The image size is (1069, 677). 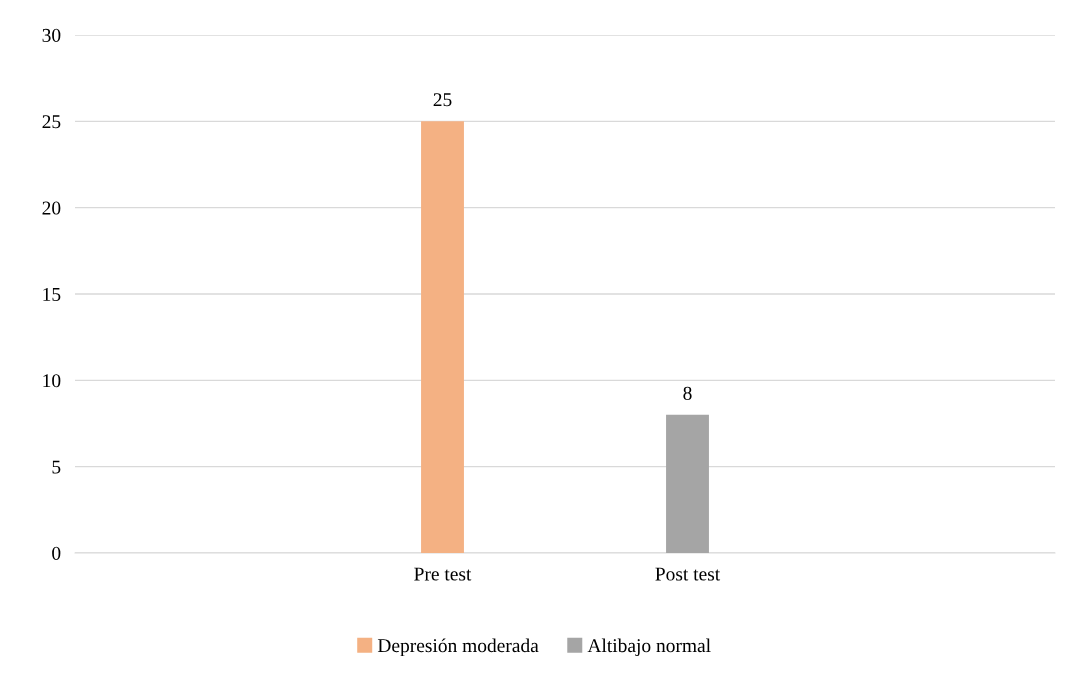 I want to click on y-tick-label: 25, so click(x=51, y=122).